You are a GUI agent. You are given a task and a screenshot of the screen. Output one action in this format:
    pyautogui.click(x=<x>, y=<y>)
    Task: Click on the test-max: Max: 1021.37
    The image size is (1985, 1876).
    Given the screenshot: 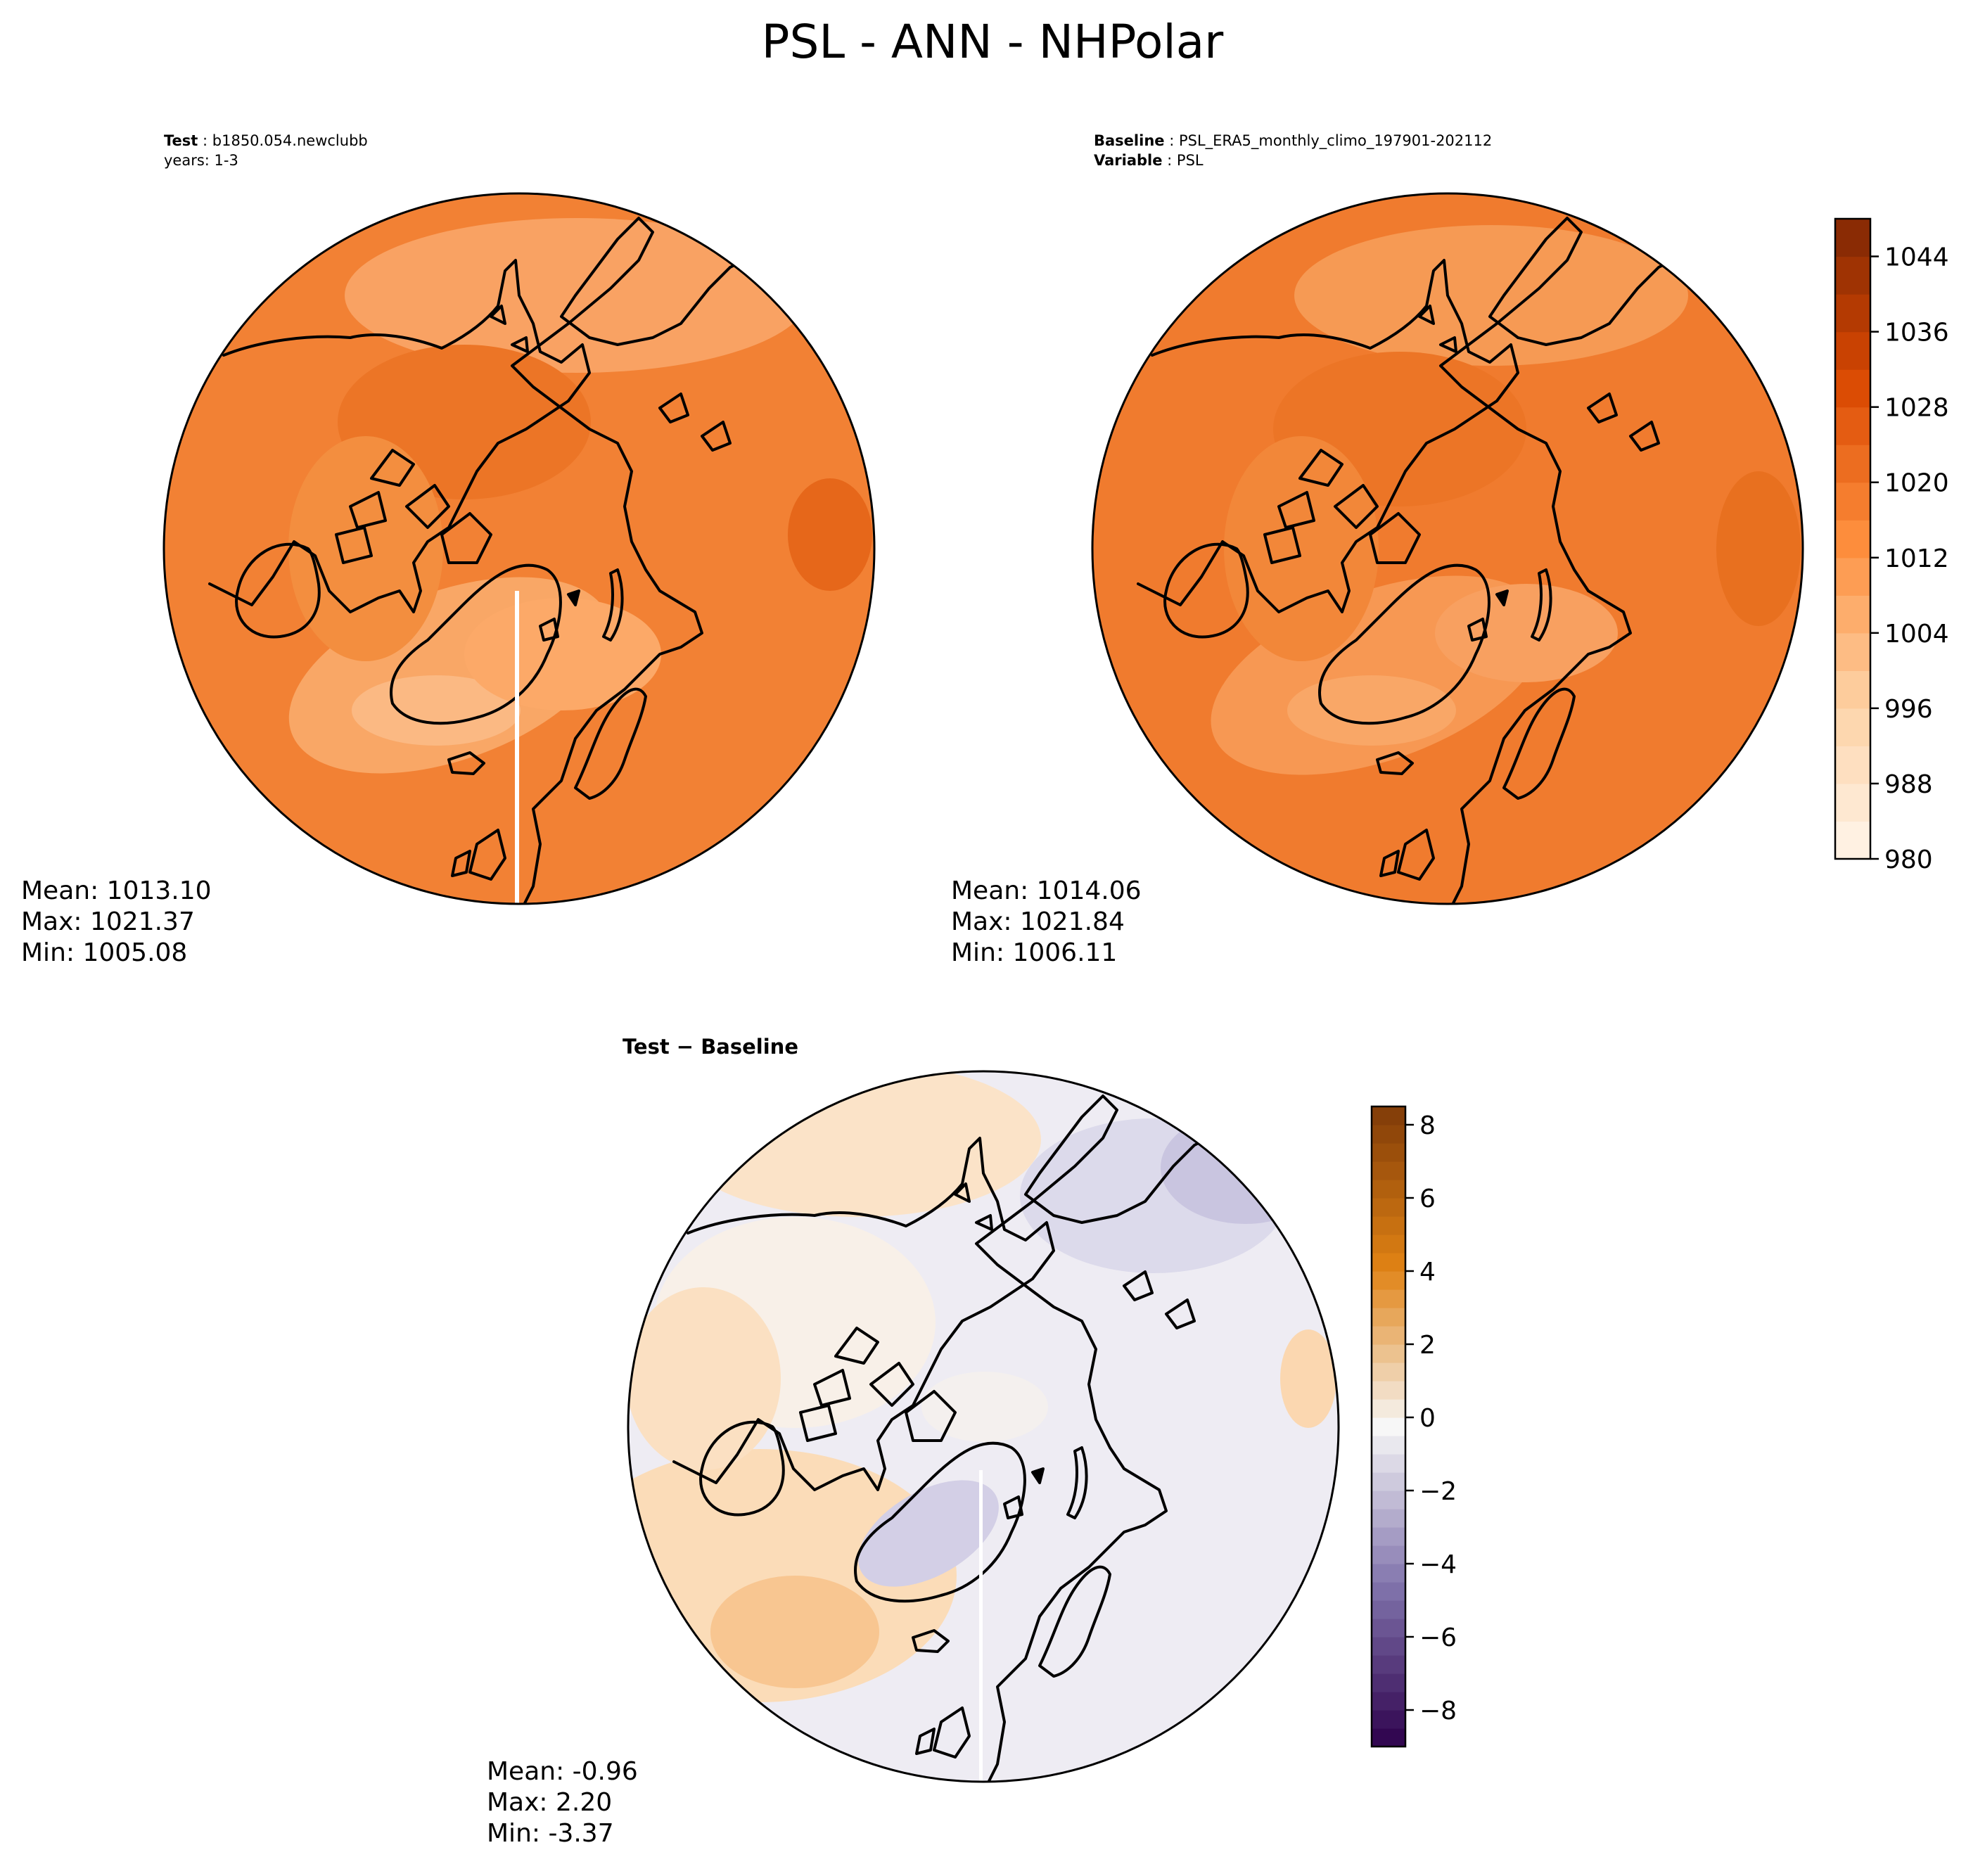 What is the action you would take?
    pyautogui.click(x=108, y=921)
    